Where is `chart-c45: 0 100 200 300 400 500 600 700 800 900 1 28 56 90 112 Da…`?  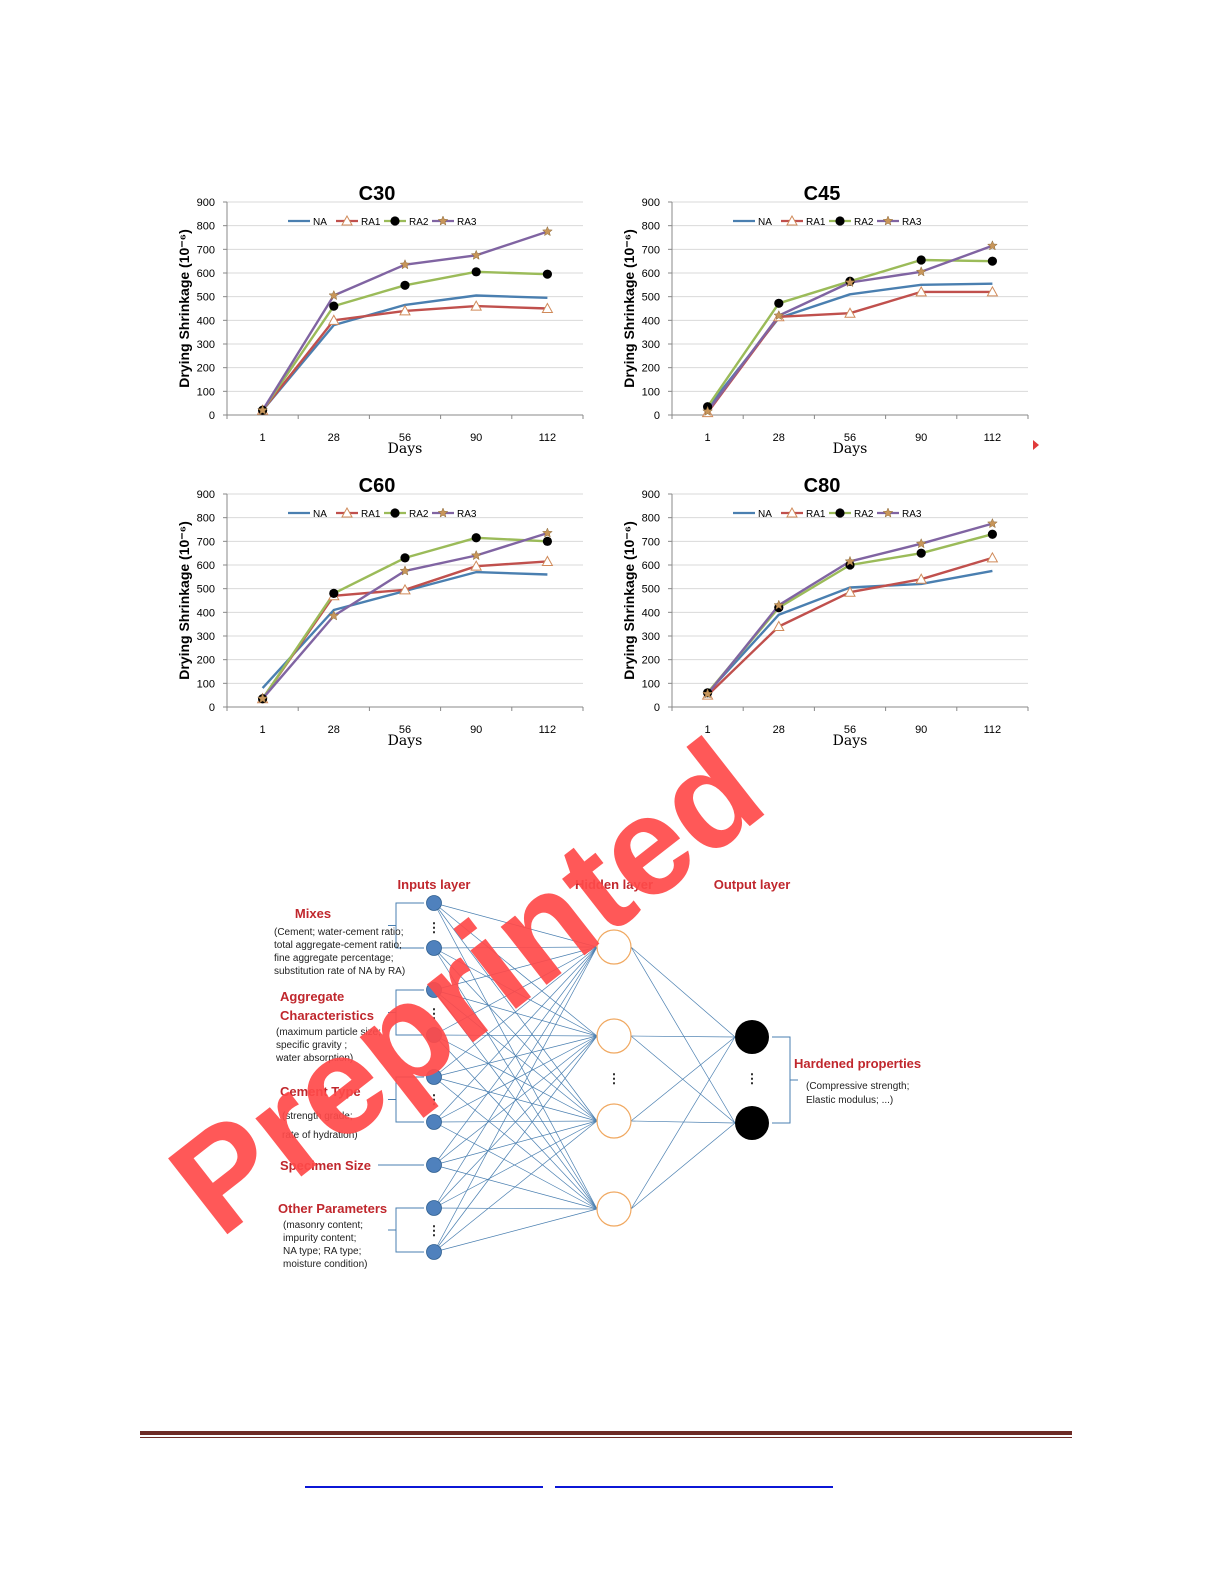 chart-c45: 0 100 200 300 400 500 600 700 800 900 1 28 56 90 112 Da… is located at coordinates (825, 325).